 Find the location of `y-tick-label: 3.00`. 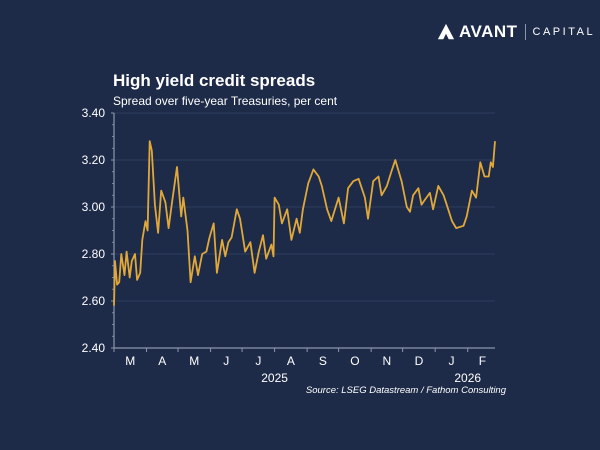

y-tick-label: 3.00 is located at coordinates (94, 207).